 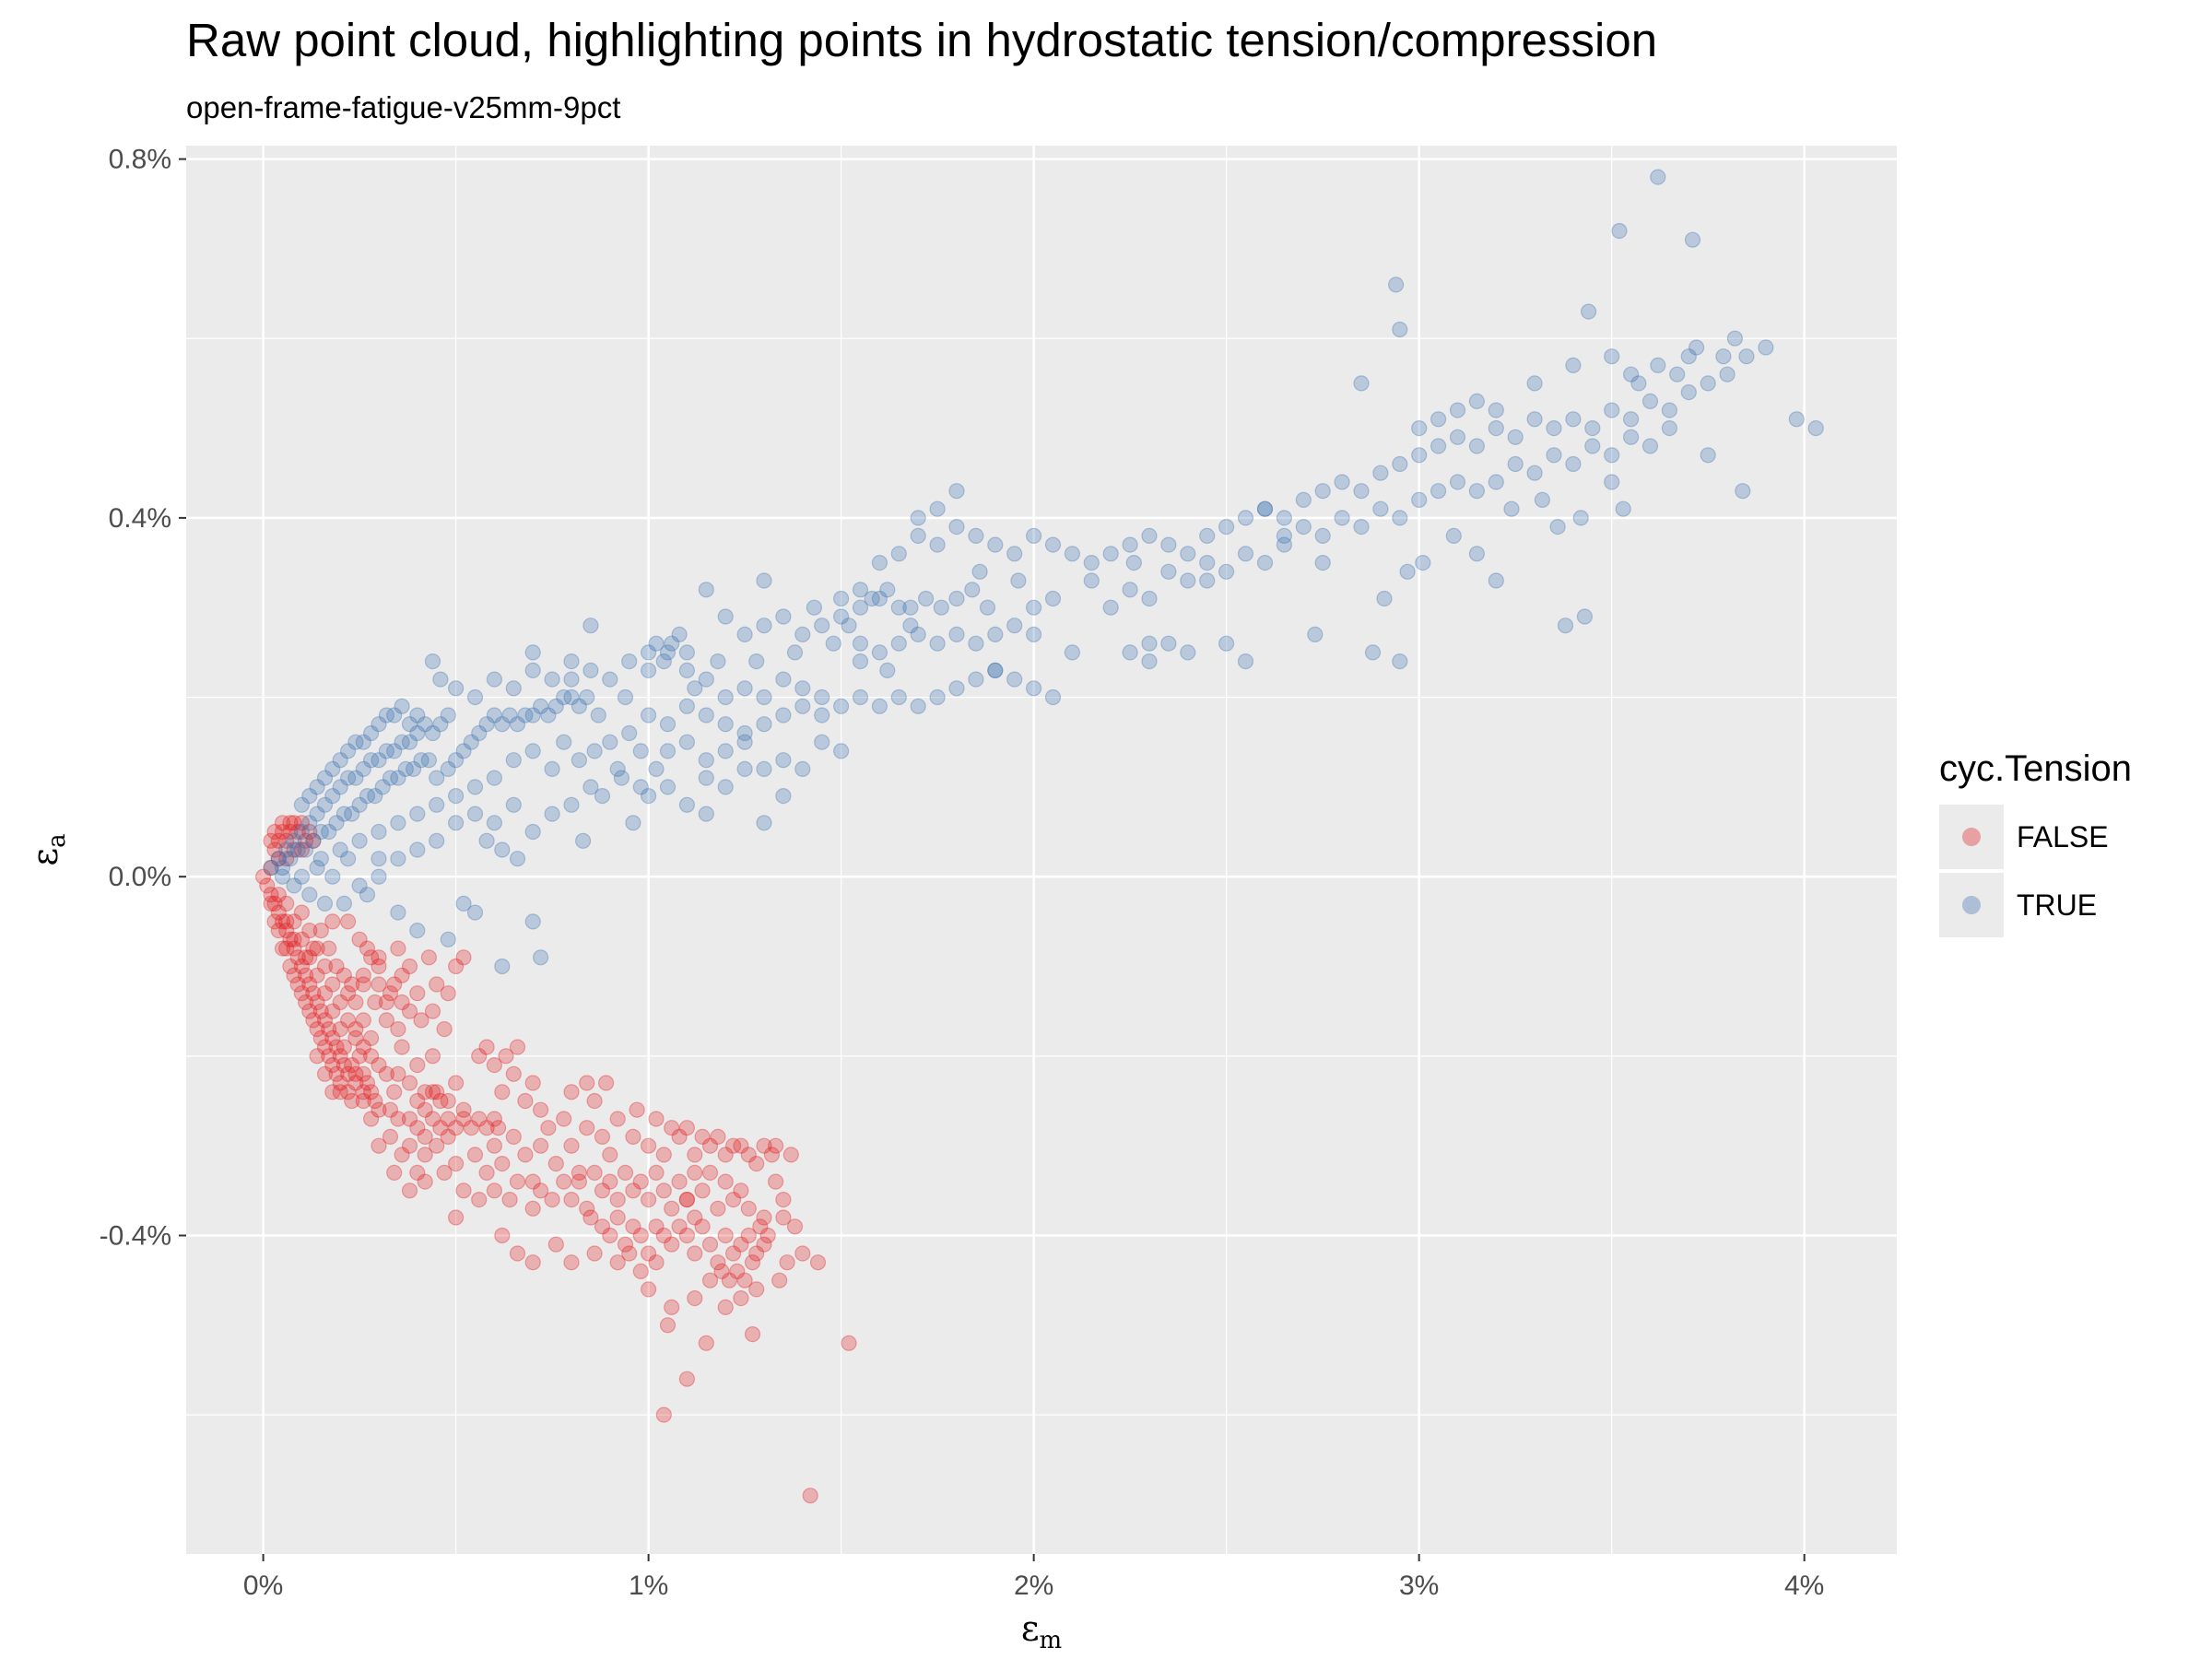 I want to click on series-false, so click(x=556, y=1159).